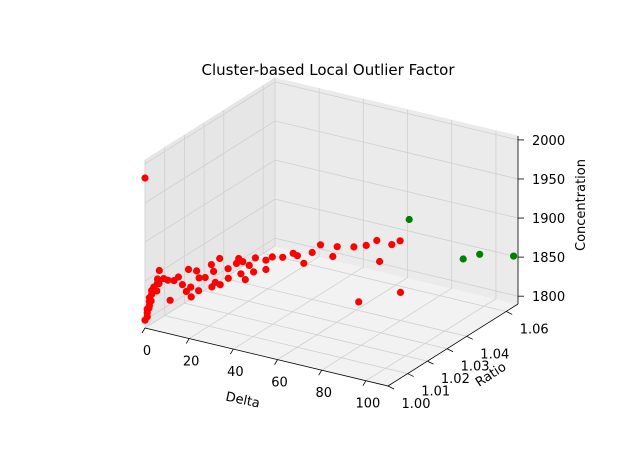 The width and height of the screenshot is (640, 459). What do you see at coordinates (147, 351) in the screenshot?
I see `x-tick-label: 0` at bounding box center [147, 351].